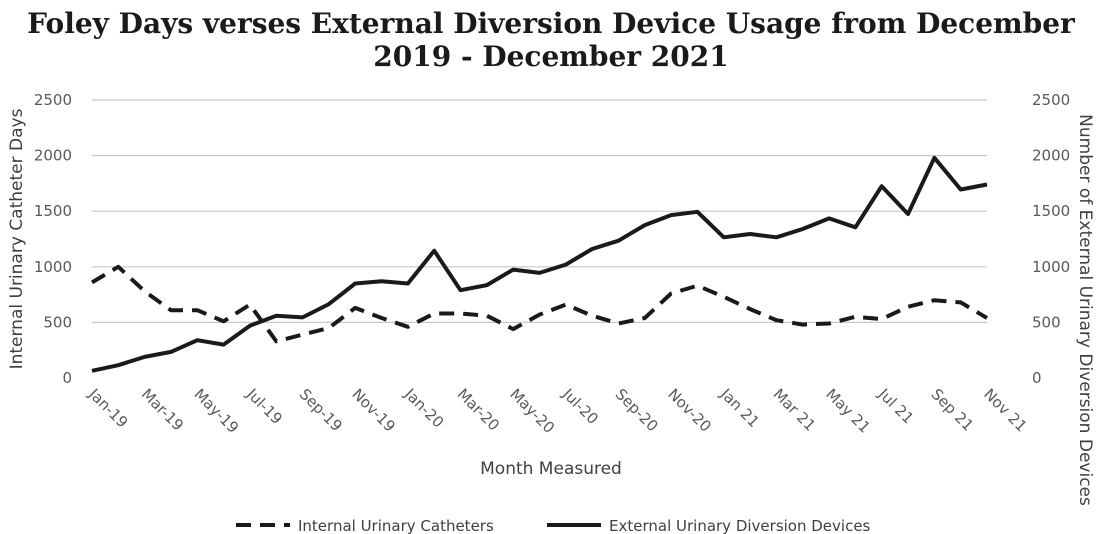  I want to click on x-tick-label: Nov-20, so click(689, 410).